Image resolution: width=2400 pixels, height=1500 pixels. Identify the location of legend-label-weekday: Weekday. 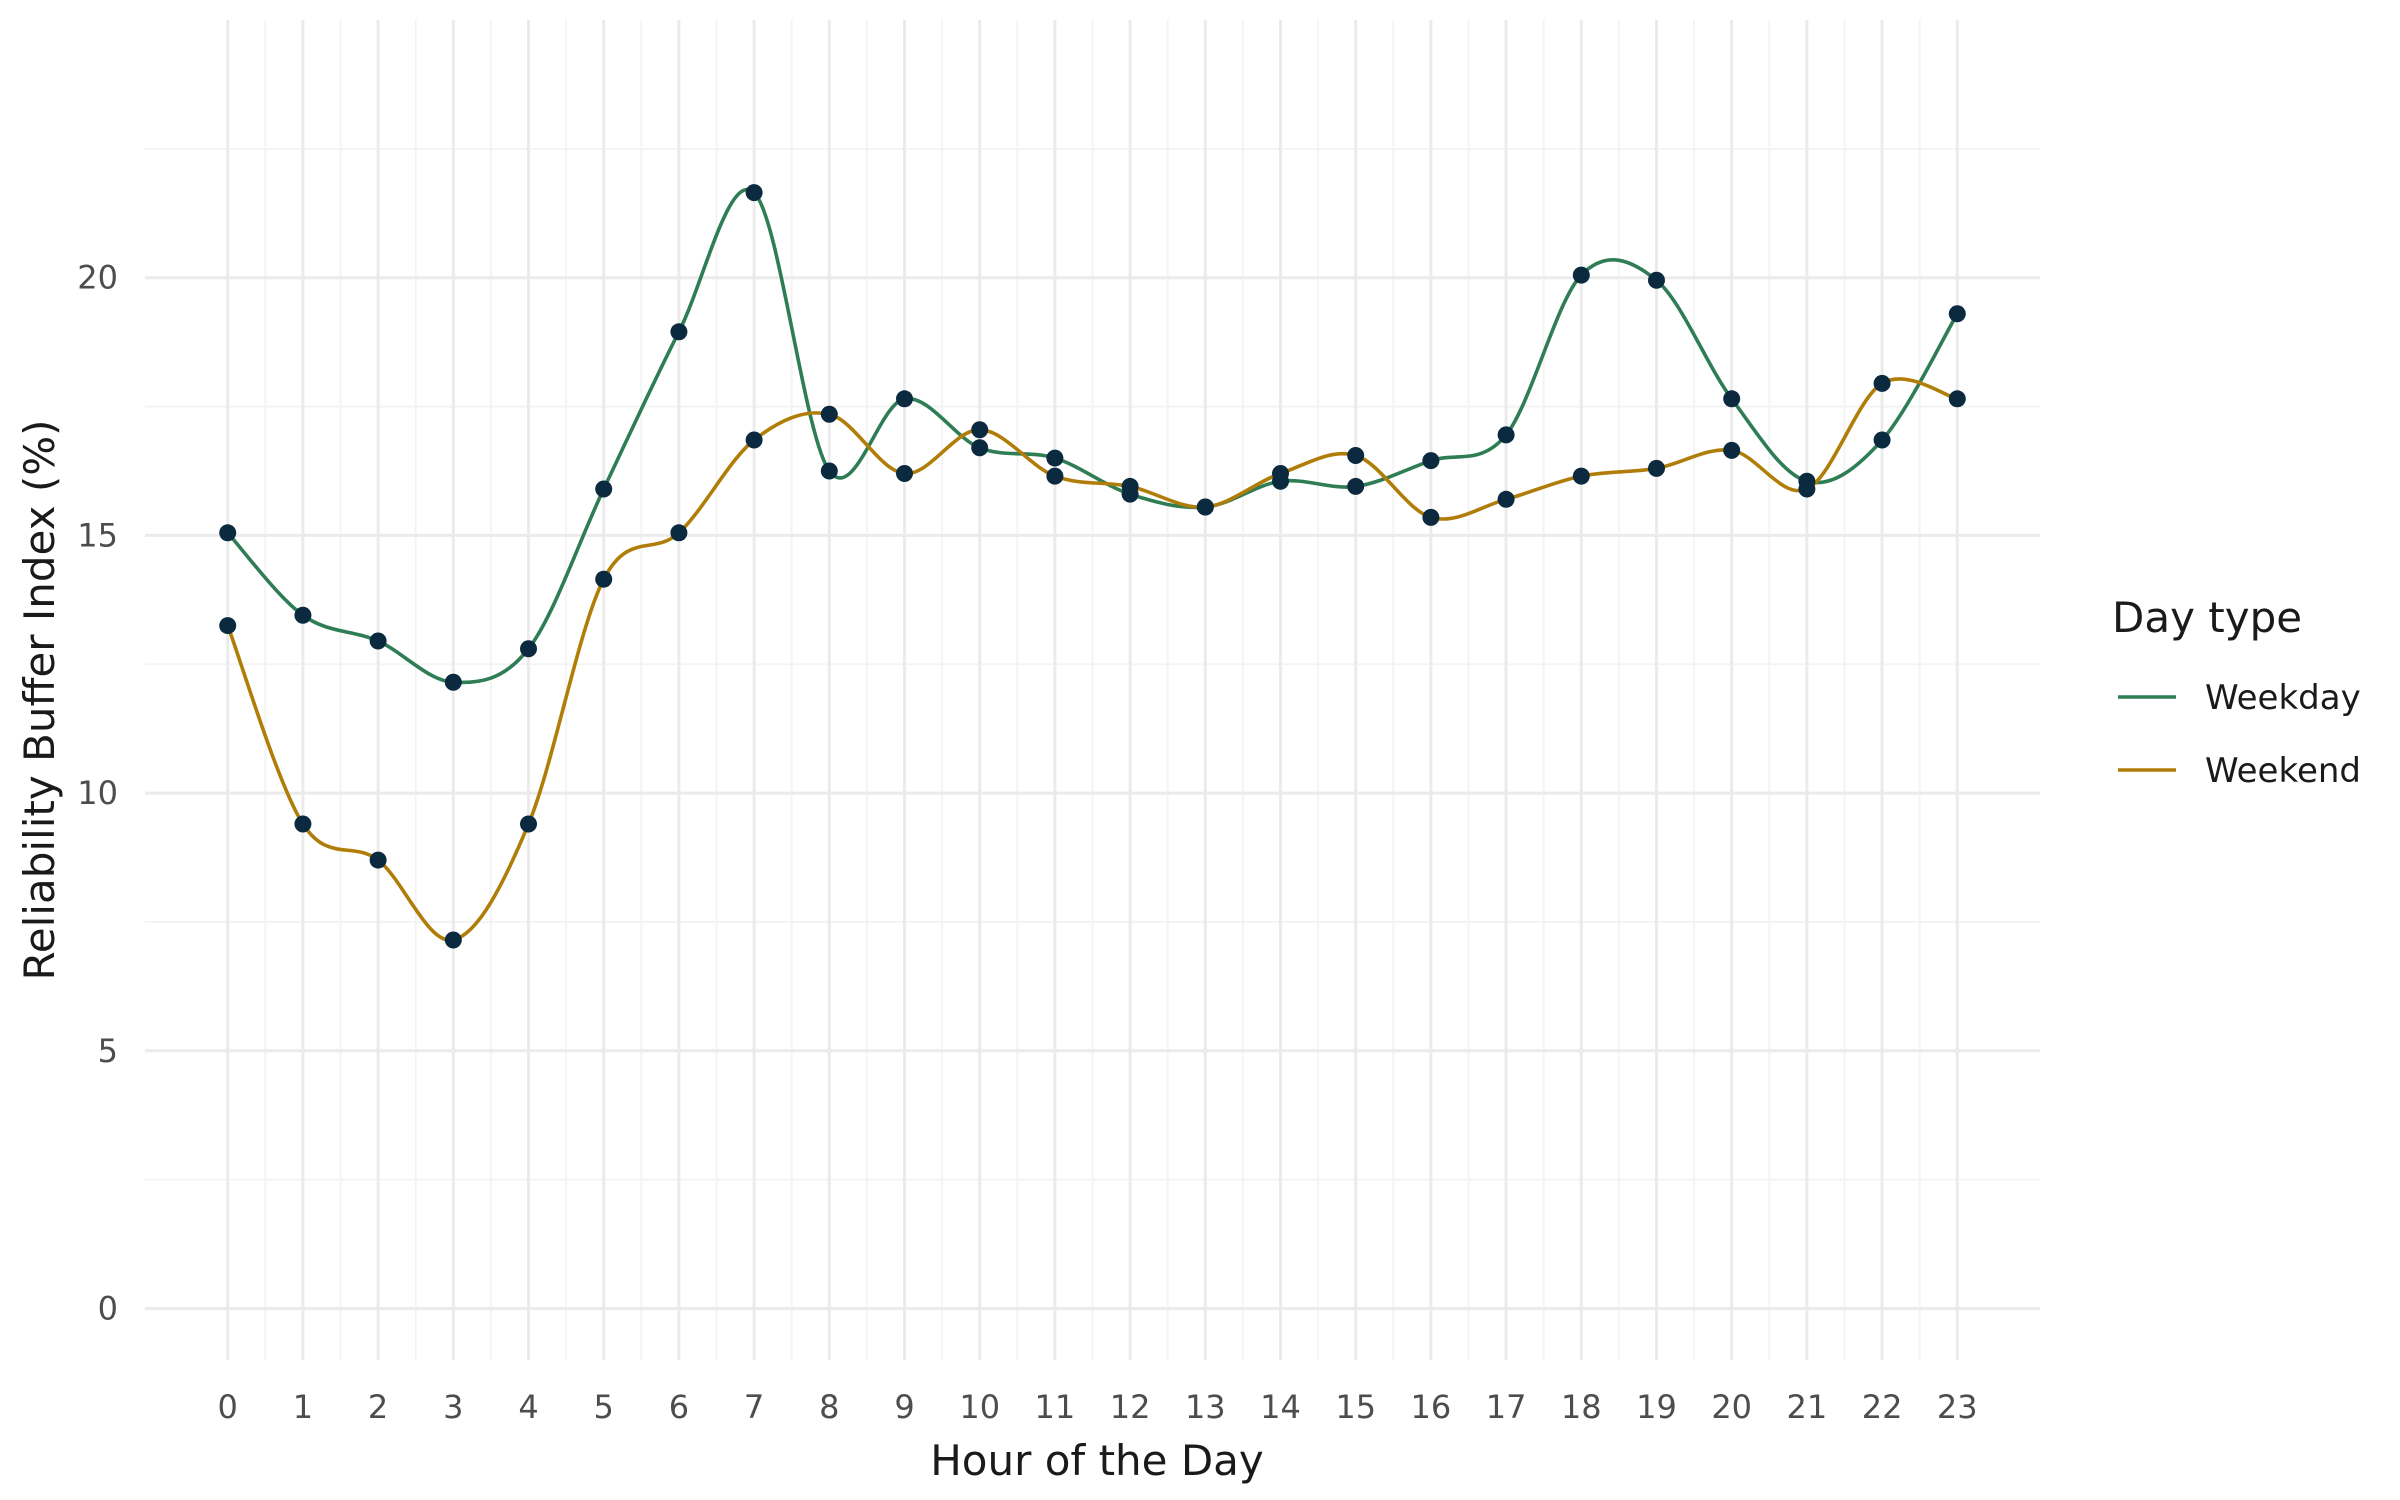
(2283, 698).